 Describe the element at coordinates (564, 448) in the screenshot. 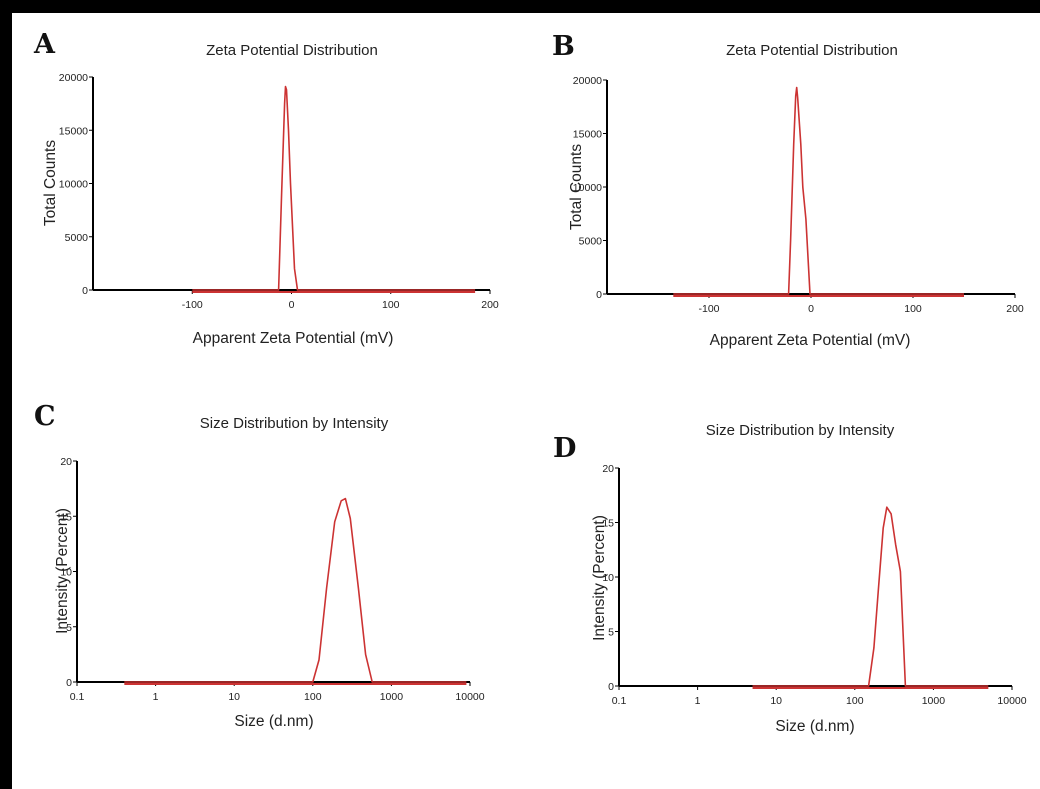

I see `panel-d-letter: D` at that location.